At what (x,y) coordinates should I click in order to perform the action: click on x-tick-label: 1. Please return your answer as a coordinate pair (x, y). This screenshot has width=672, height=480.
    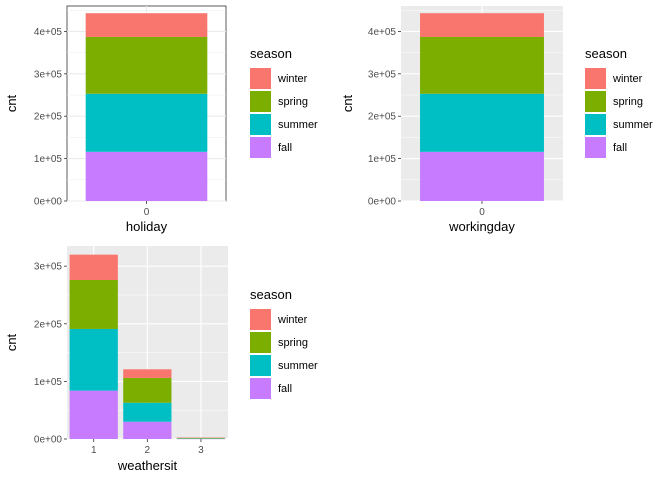
    Looking at the image, I should click on (94, 450).